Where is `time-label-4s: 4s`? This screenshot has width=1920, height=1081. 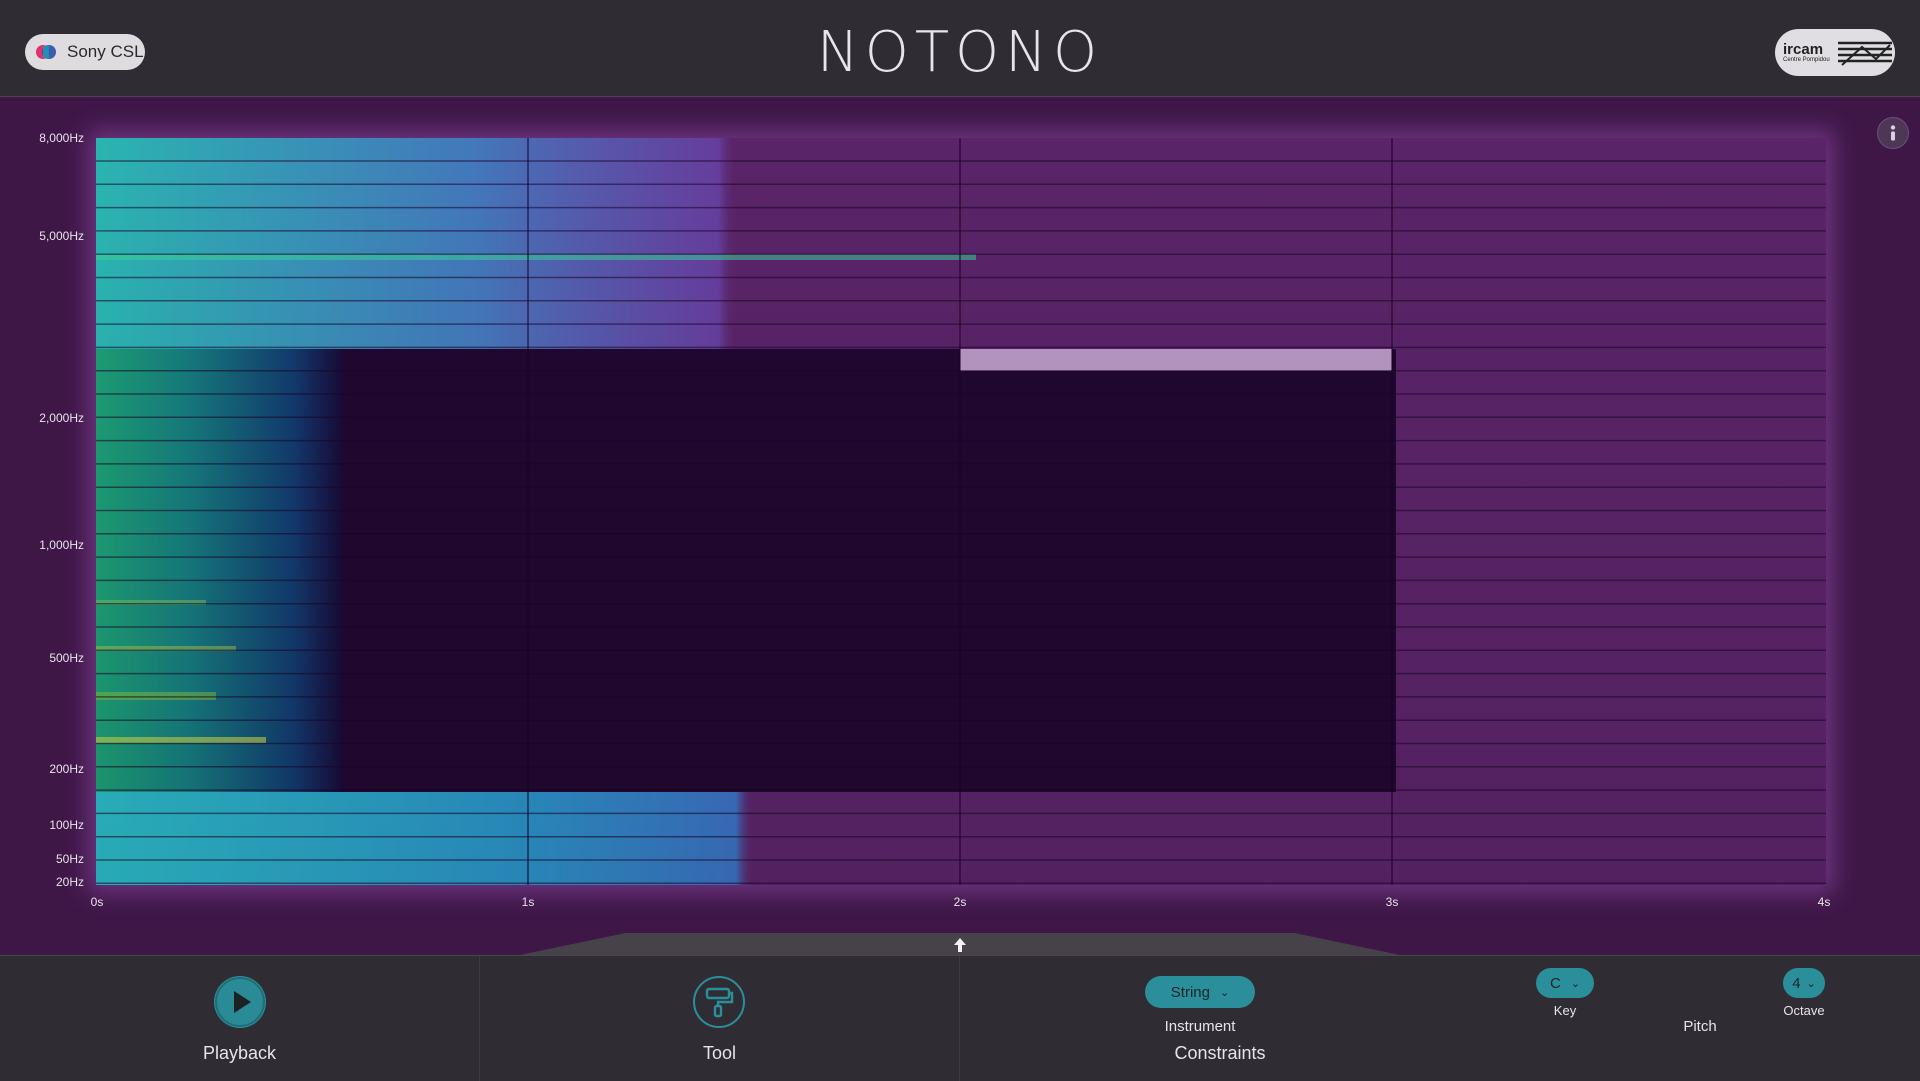
time-label-4s: 4s is located at coordinates (1824, 902).